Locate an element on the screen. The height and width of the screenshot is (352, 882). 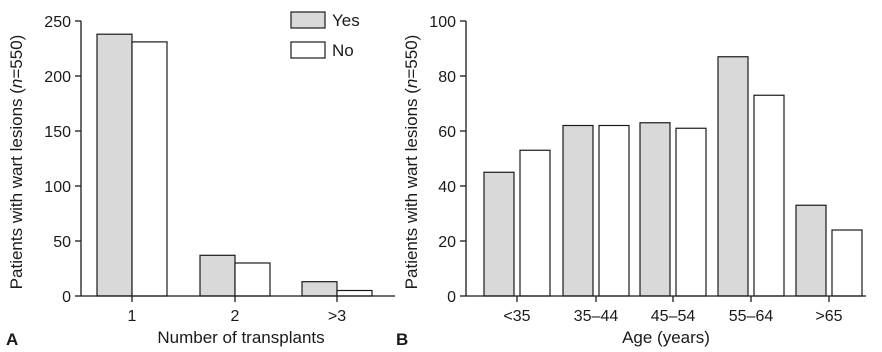
x-tick-label: 2 is located at coordinates (235, 316).